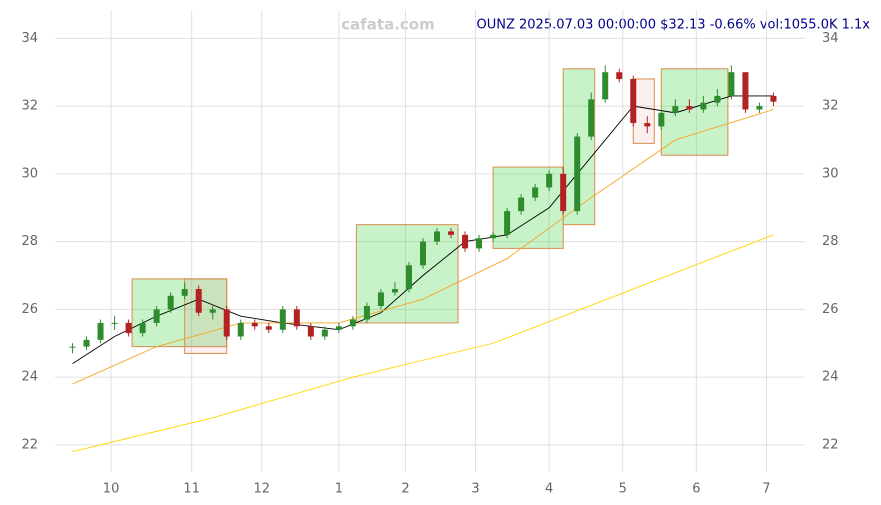 Image resolution: width=881 pixels, height=505 pixels. I want to click on y2-tick-label: 22, so click(830, 444).